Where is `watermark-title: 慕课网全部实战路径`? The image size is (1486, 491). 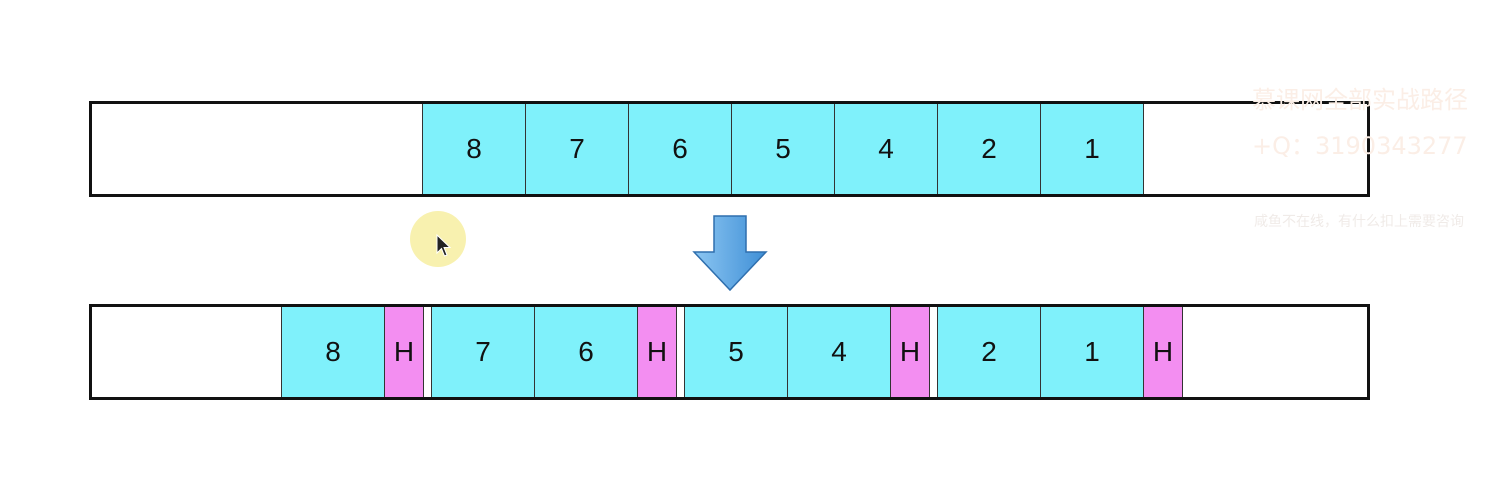
watermark-title: 慕课网全部实战路径 is located at coordinates (1360, 100).